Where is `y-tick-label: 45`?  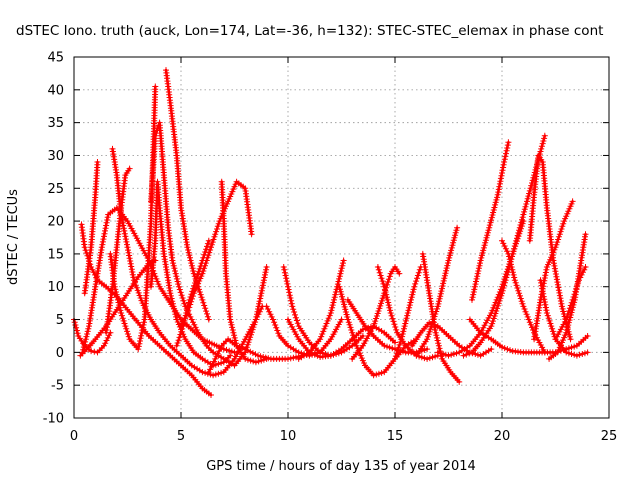 y-tick-label: 45 is located at coordinates (55, 58).